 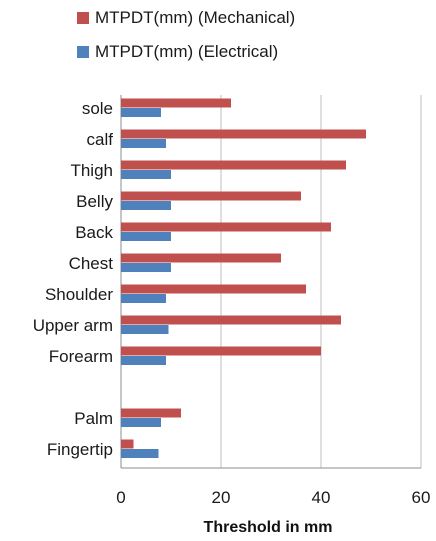 I want to click on bar-mechanical-fingertip, so click(x=127, y=444).